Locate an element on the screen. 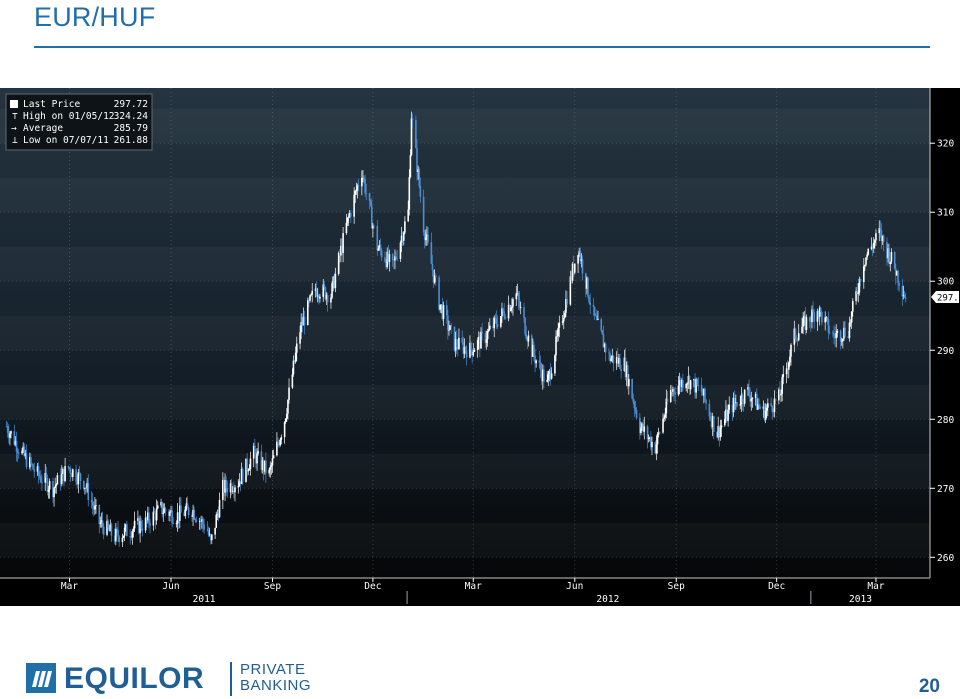 The image size is (960, 699). x-tick-label: Mar is located at coordinates (875, 586).